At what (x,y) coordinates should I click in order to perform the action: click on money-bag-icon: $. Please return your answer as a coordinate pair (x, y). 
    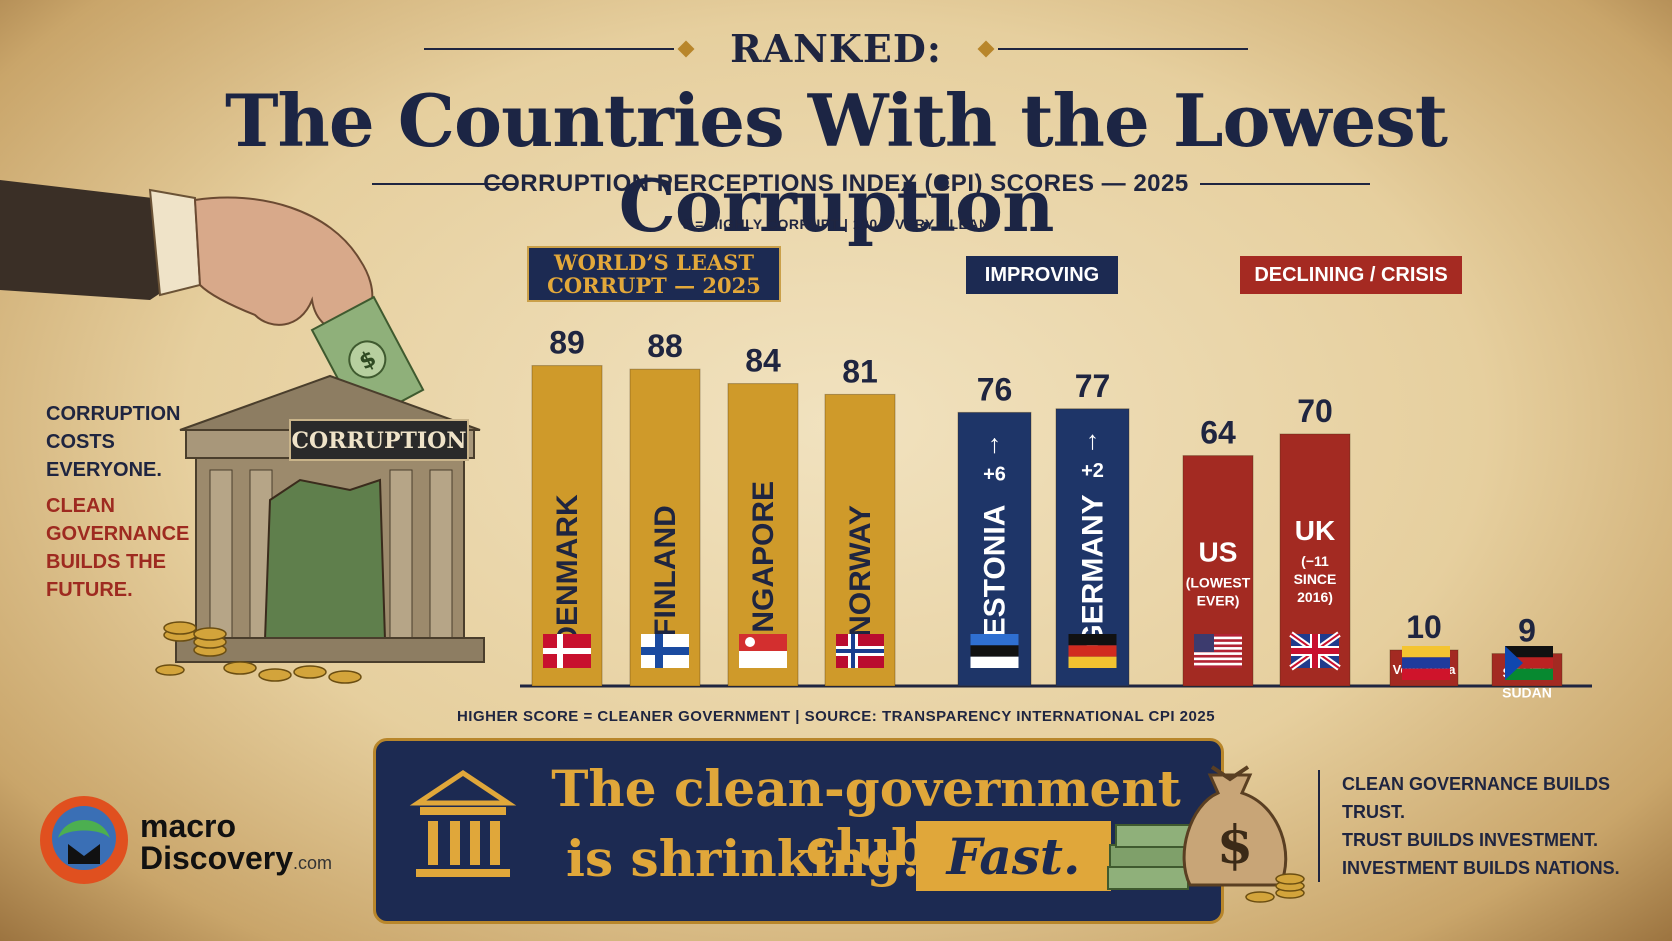
    Looking at the image, I should click on (1206, 834).